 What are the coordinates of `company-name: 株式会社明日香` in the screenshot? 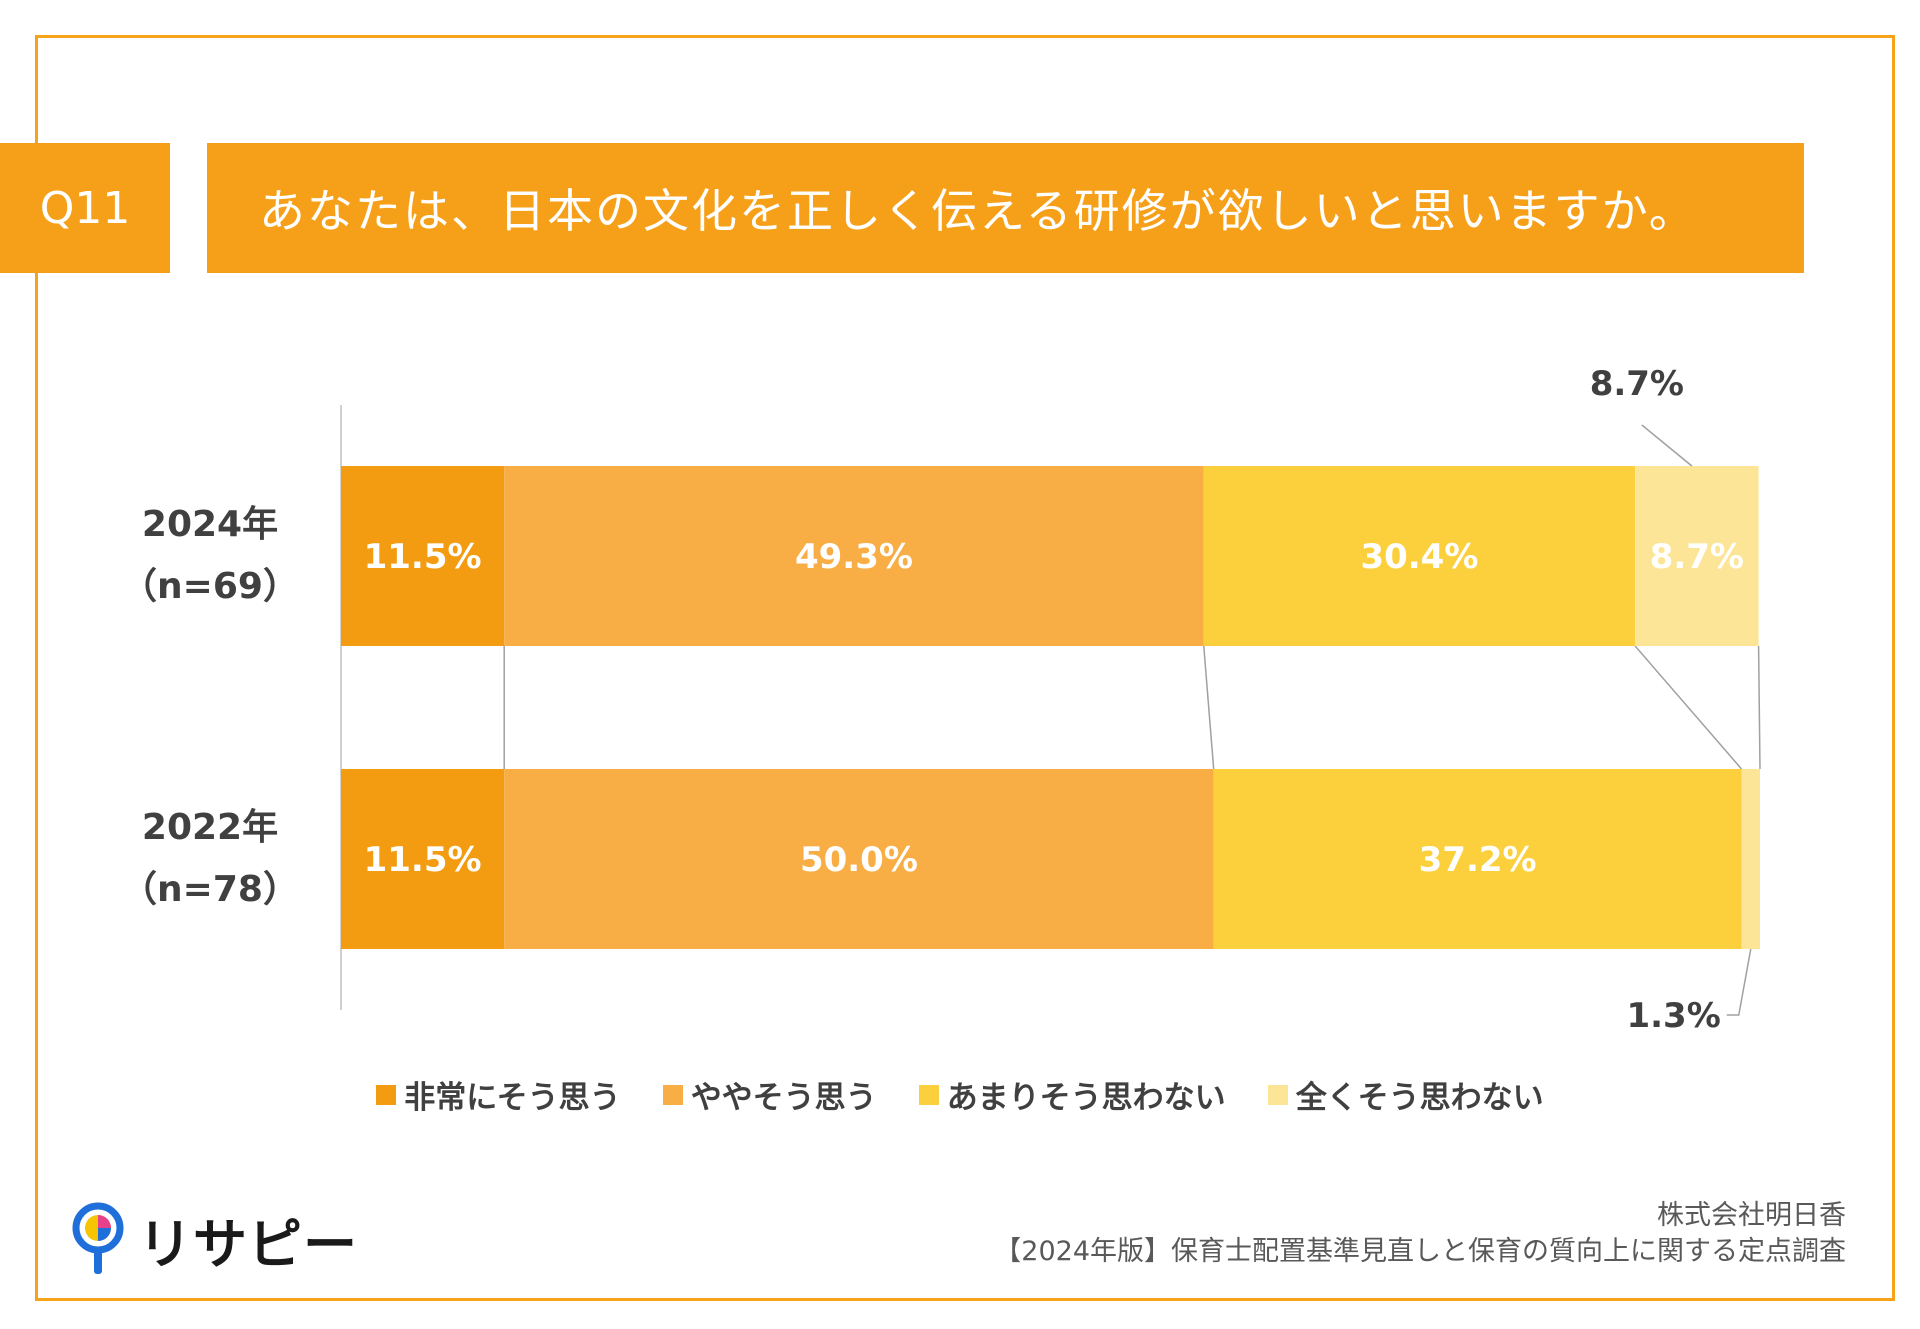 It's located at (1751, 1215).